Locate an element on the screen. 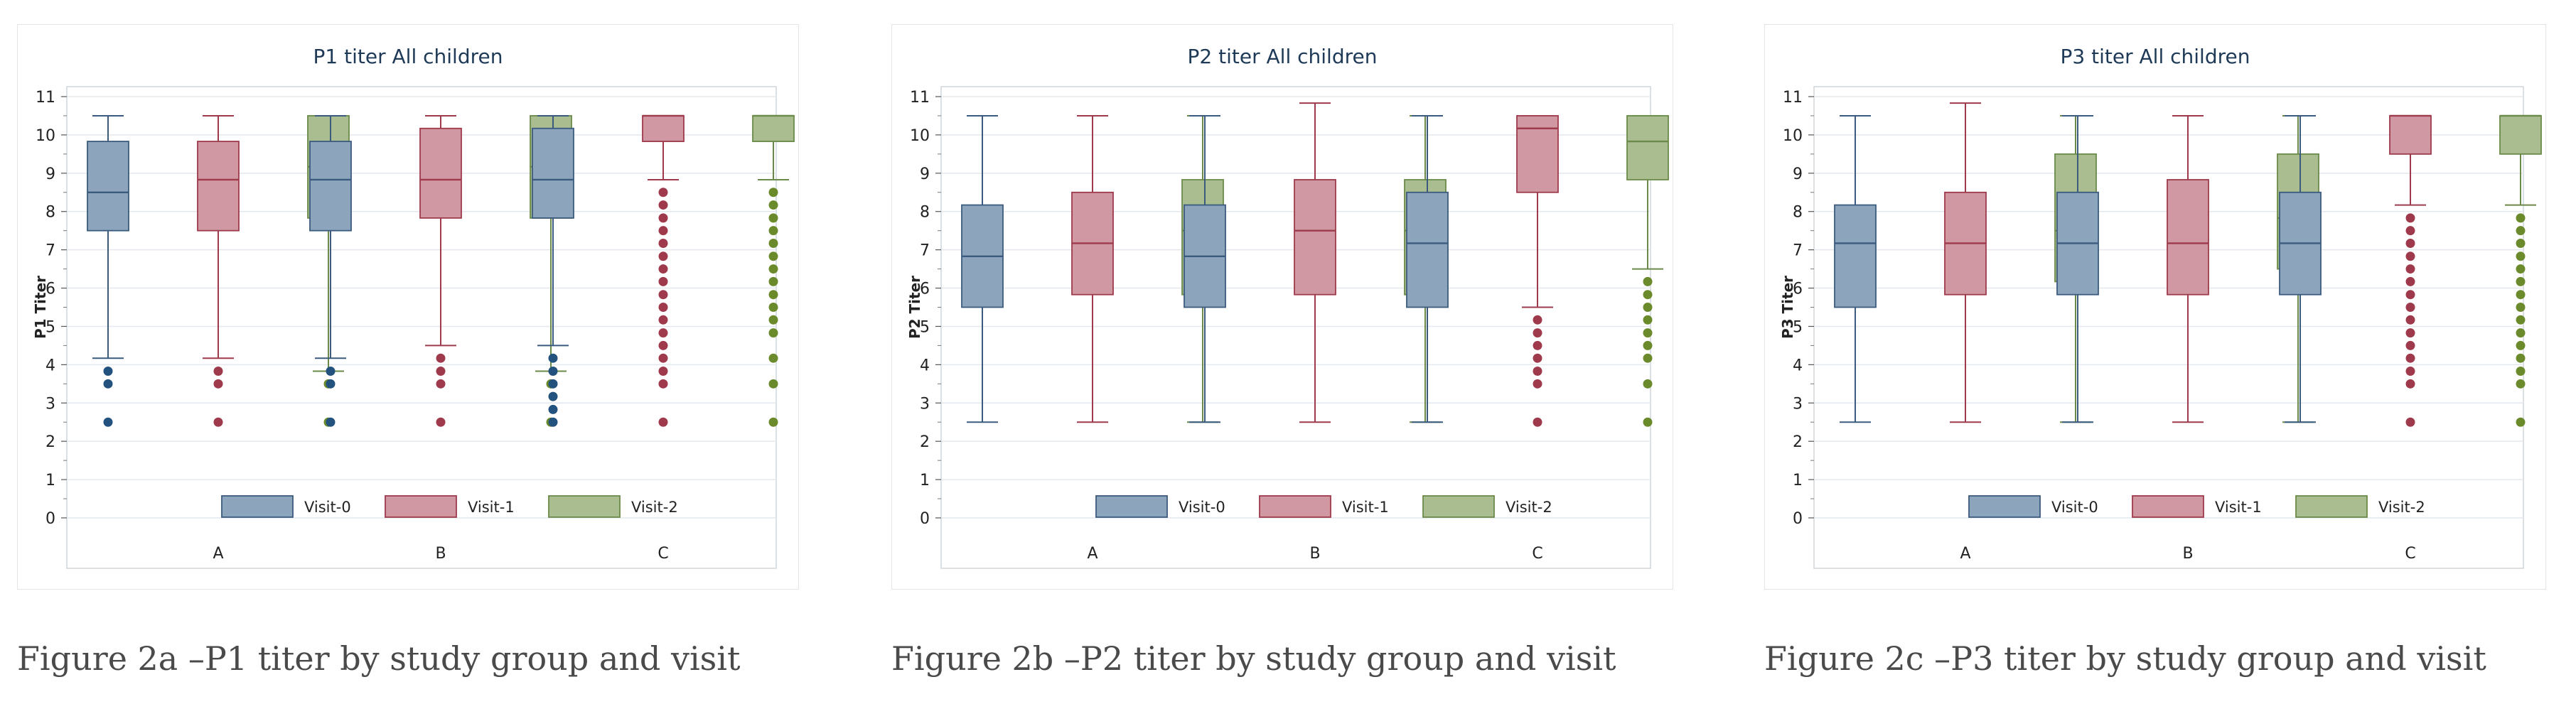 The width and height of the screenshot is (2576, 704). legend-label: Visit-1 is located at coordinates (1365, 508).